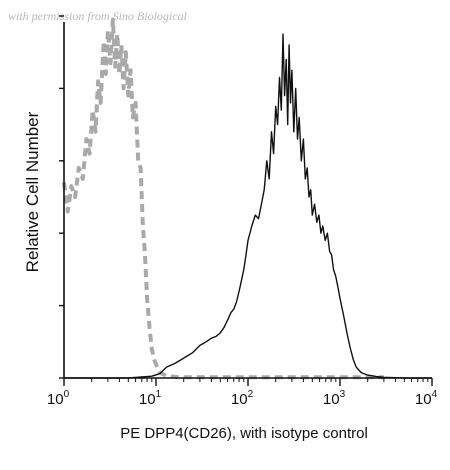 The width and height of the screenshot is (450, 470). I want to click on y-axis, so click(62, 197).